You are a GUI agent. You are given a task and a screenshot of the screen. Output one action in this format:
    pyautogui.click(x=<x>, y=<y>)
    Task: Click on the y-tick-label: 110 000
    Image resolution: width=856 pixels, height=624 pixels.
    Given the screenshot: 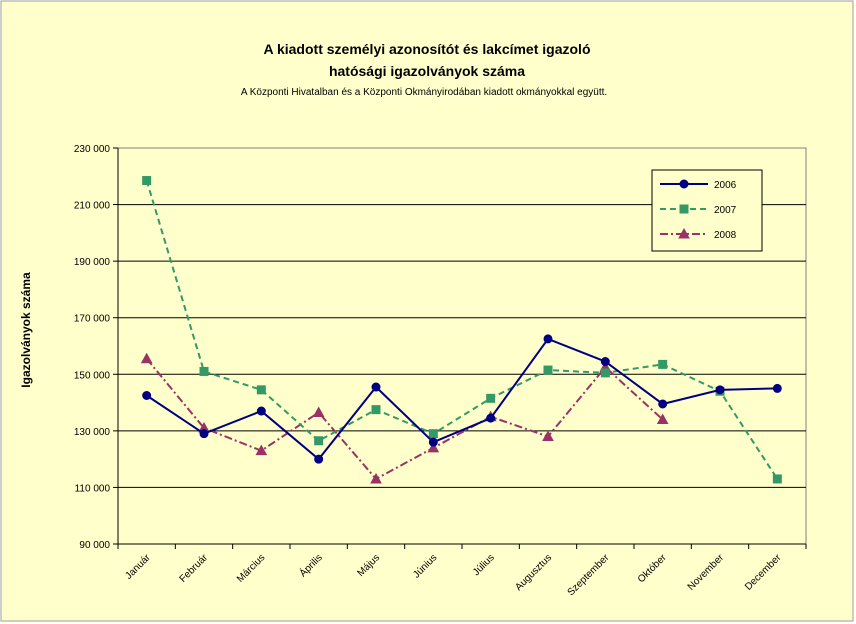 What is the action you would take?
    pyautogui.click(x=93, y=488)
    